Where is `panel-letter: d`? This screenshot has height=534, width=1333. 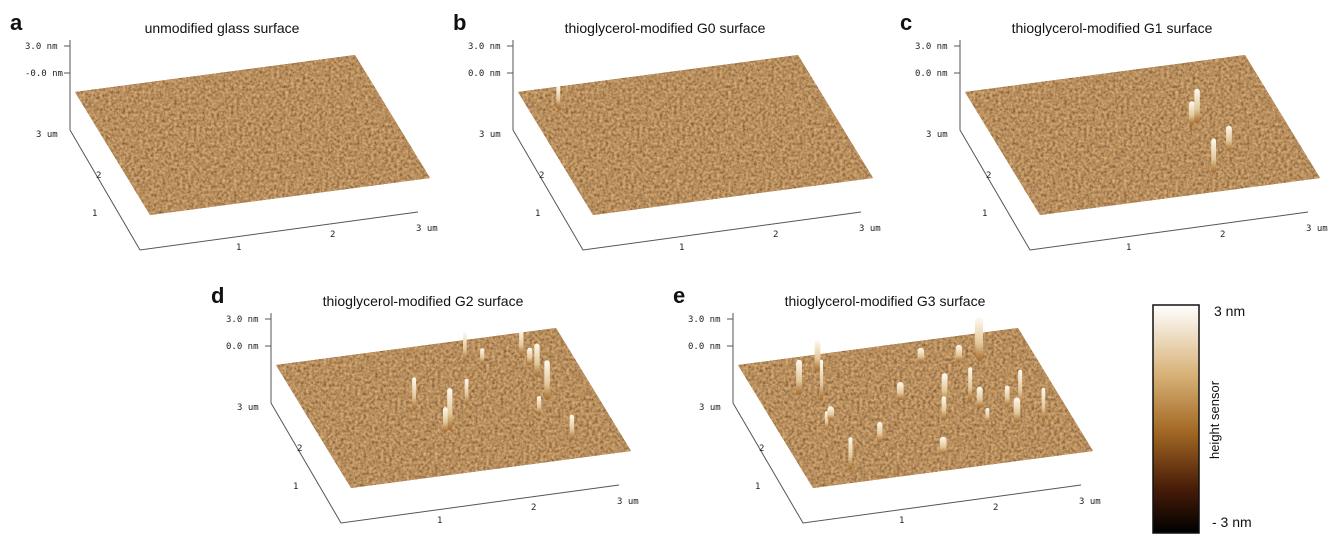
panel-letter: d is located at coordinates (217, 295).